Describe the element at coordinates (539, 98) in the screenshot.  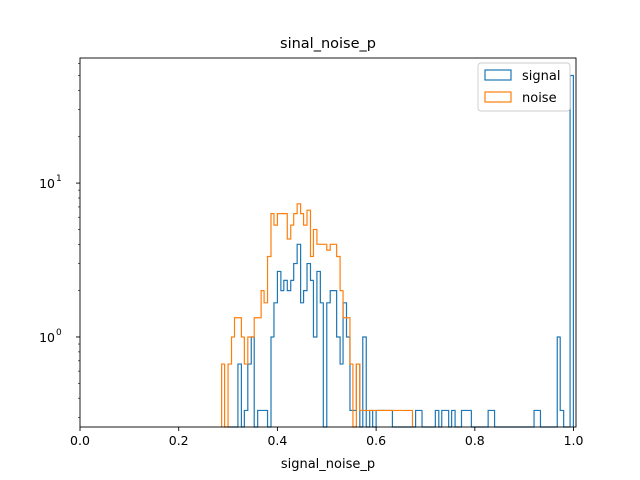
I see `legend-label-noise: noise` at that location.